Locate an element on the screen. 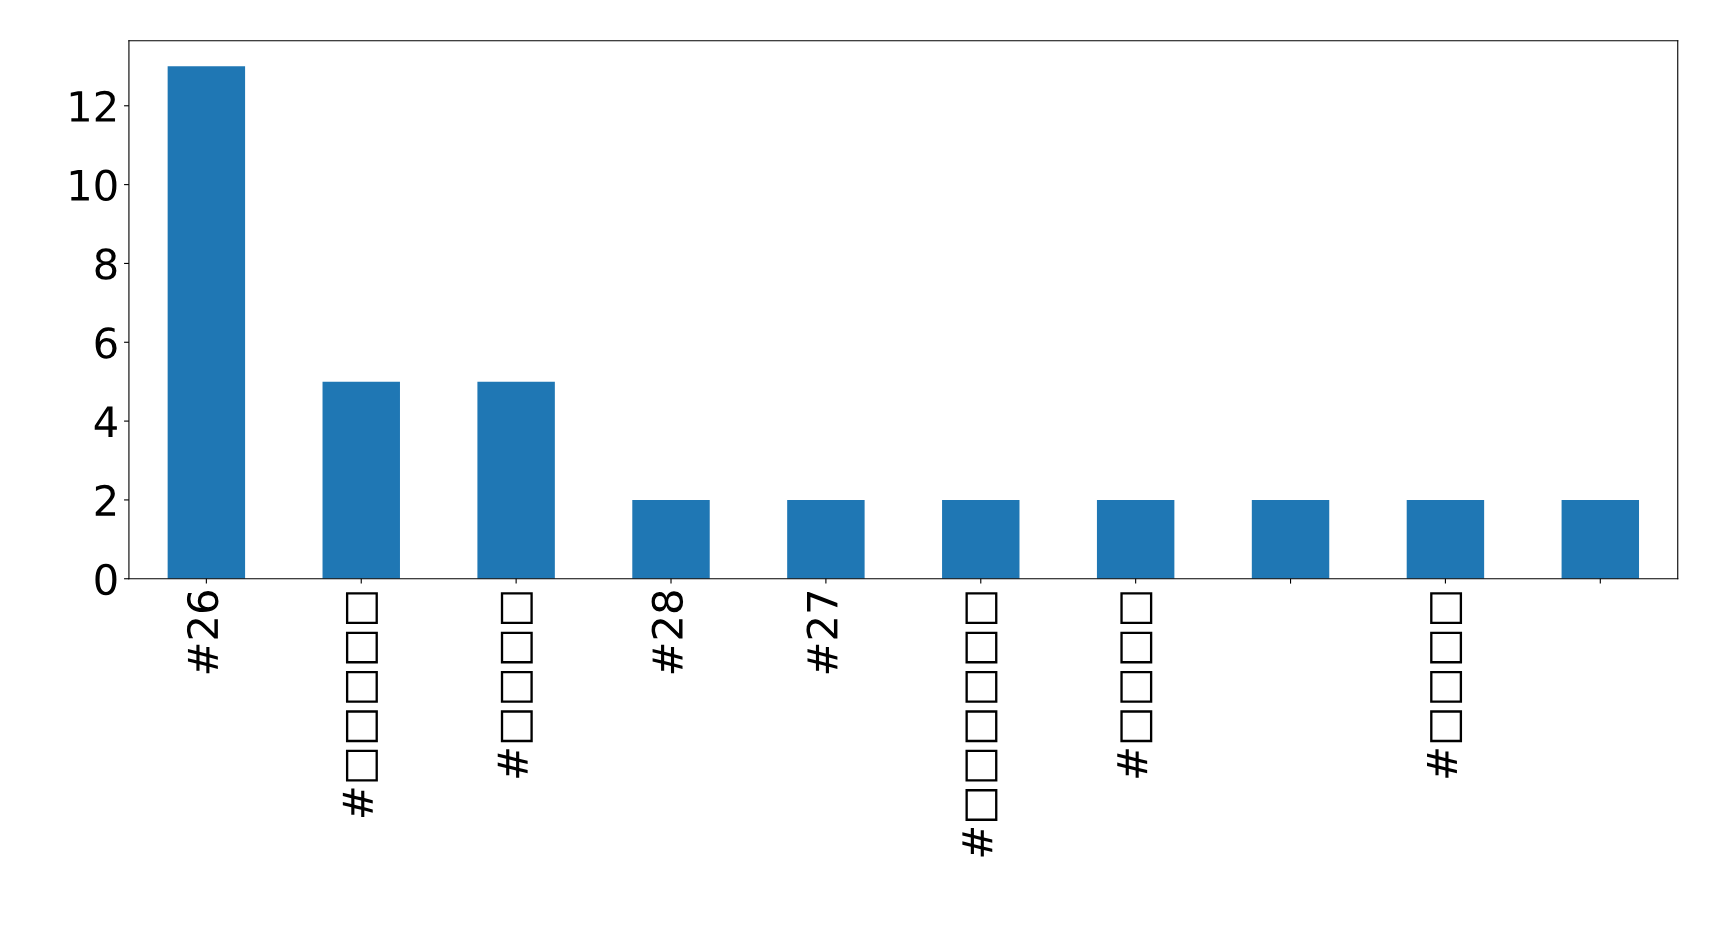 This screenshot has width=1719, height=926. y-tick-label: 0 is located at coordinates (106, 579).